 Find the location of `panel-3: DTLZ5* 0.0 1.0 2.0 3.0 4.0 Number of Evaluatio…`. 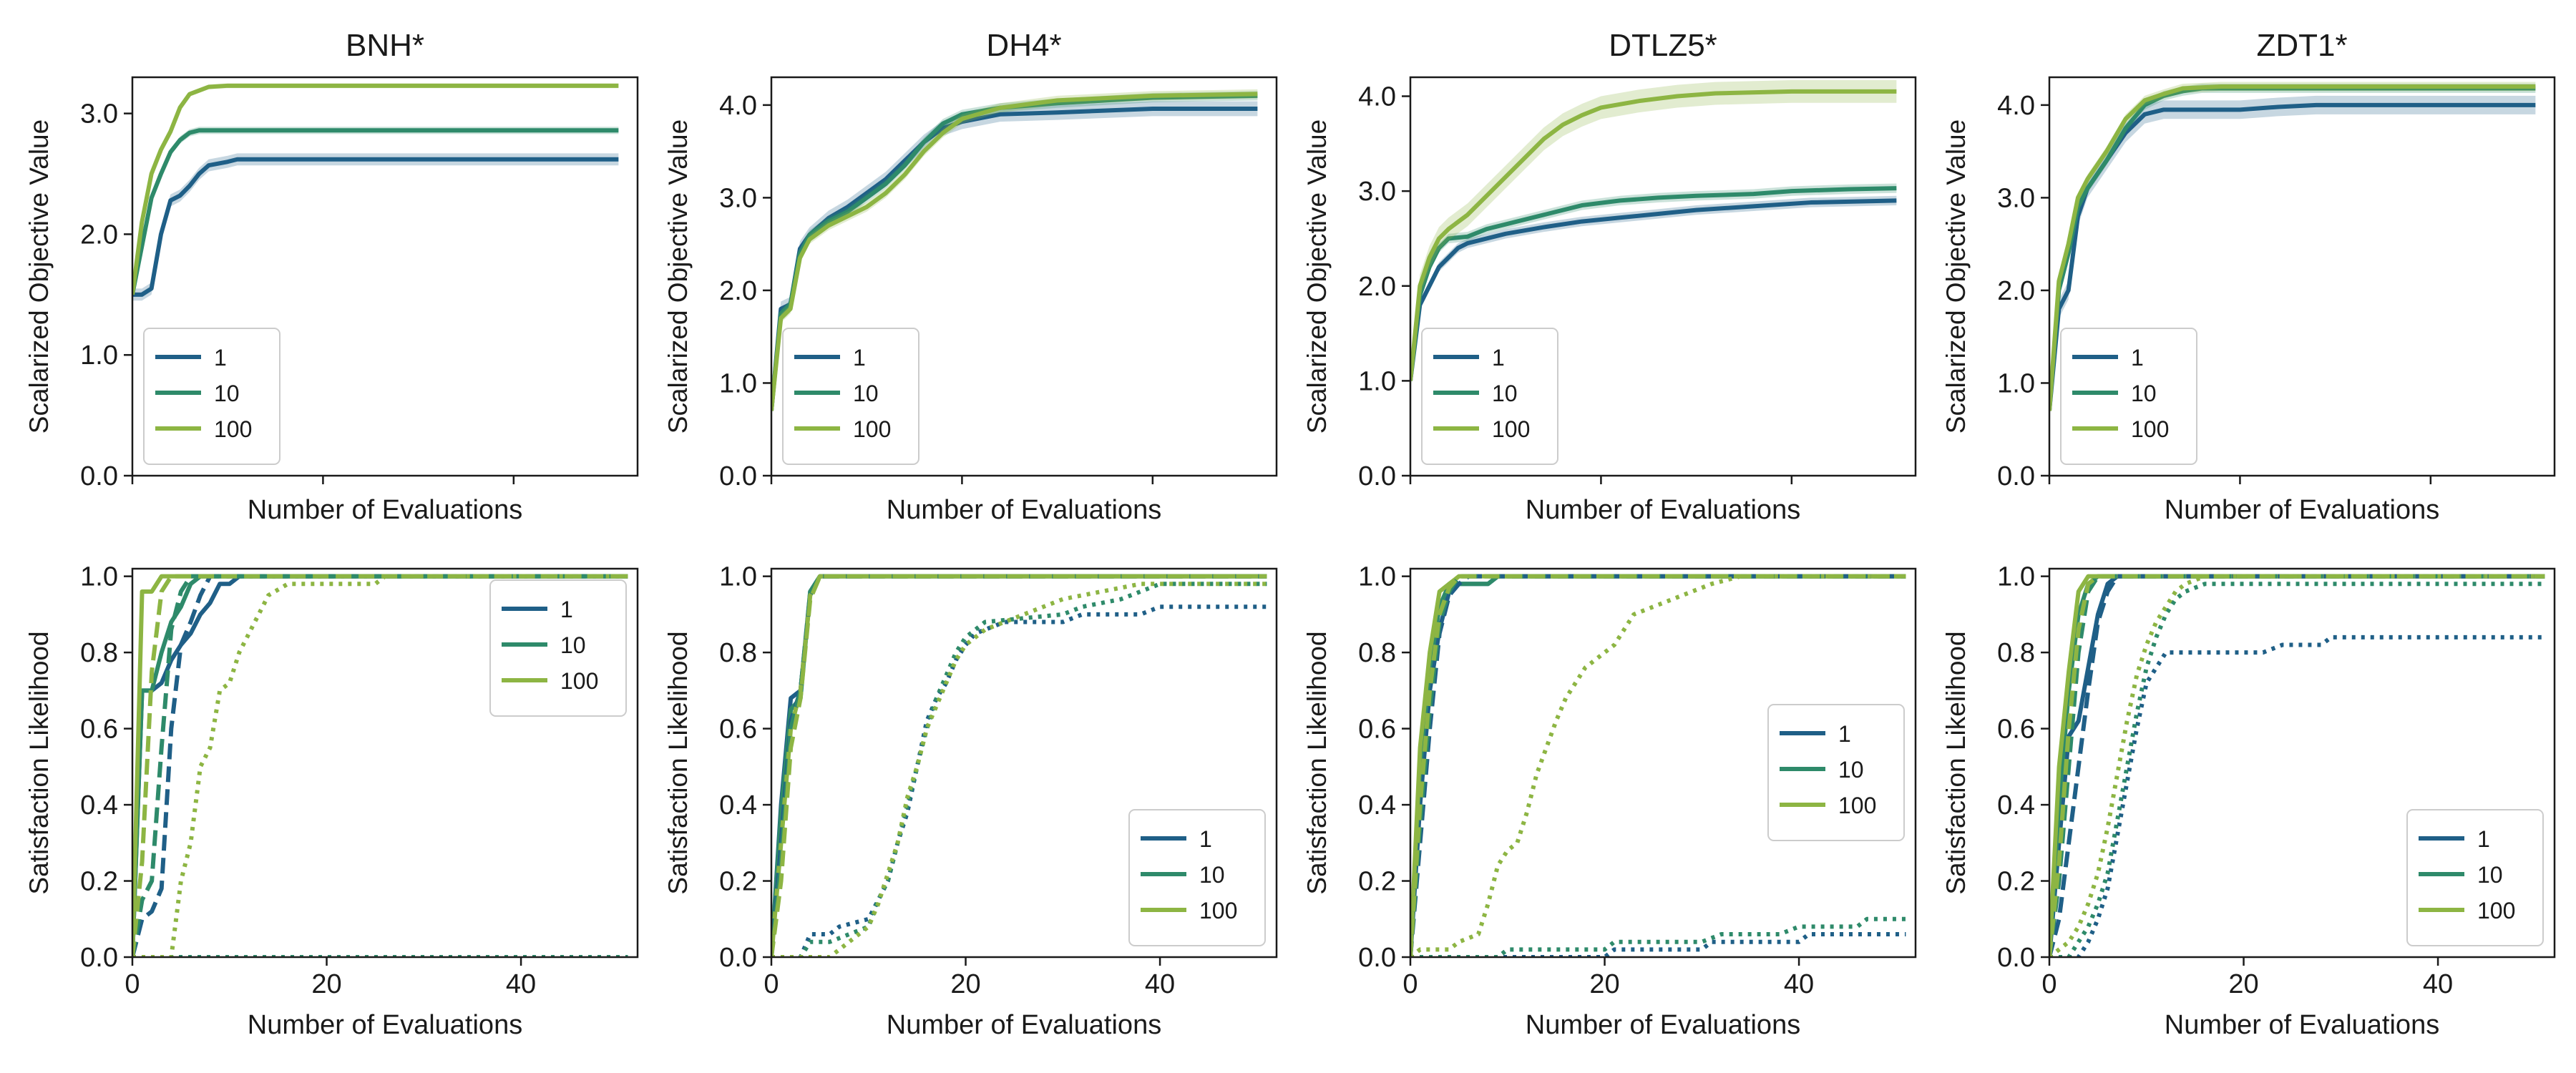

panel-3: DTLZ5* 0.0 1.0 2.0 3.0 4.0 Number of Evaluatio… is located at coordinates (1609, 276).